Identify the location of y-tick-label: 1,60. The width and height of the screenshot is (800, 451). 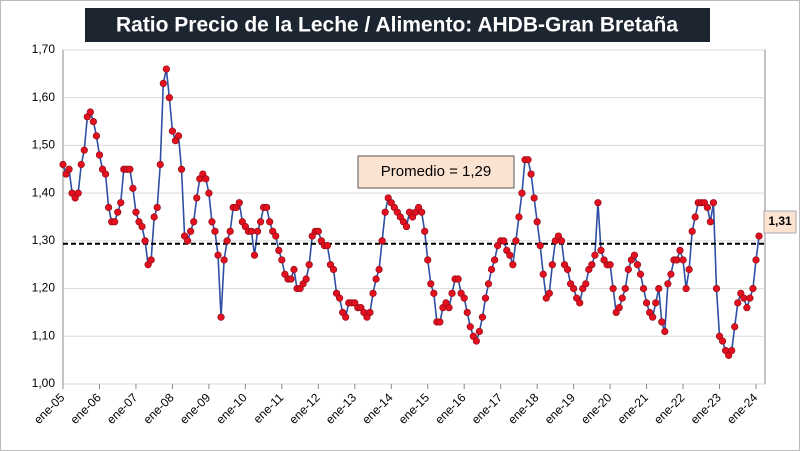
(44, 97).